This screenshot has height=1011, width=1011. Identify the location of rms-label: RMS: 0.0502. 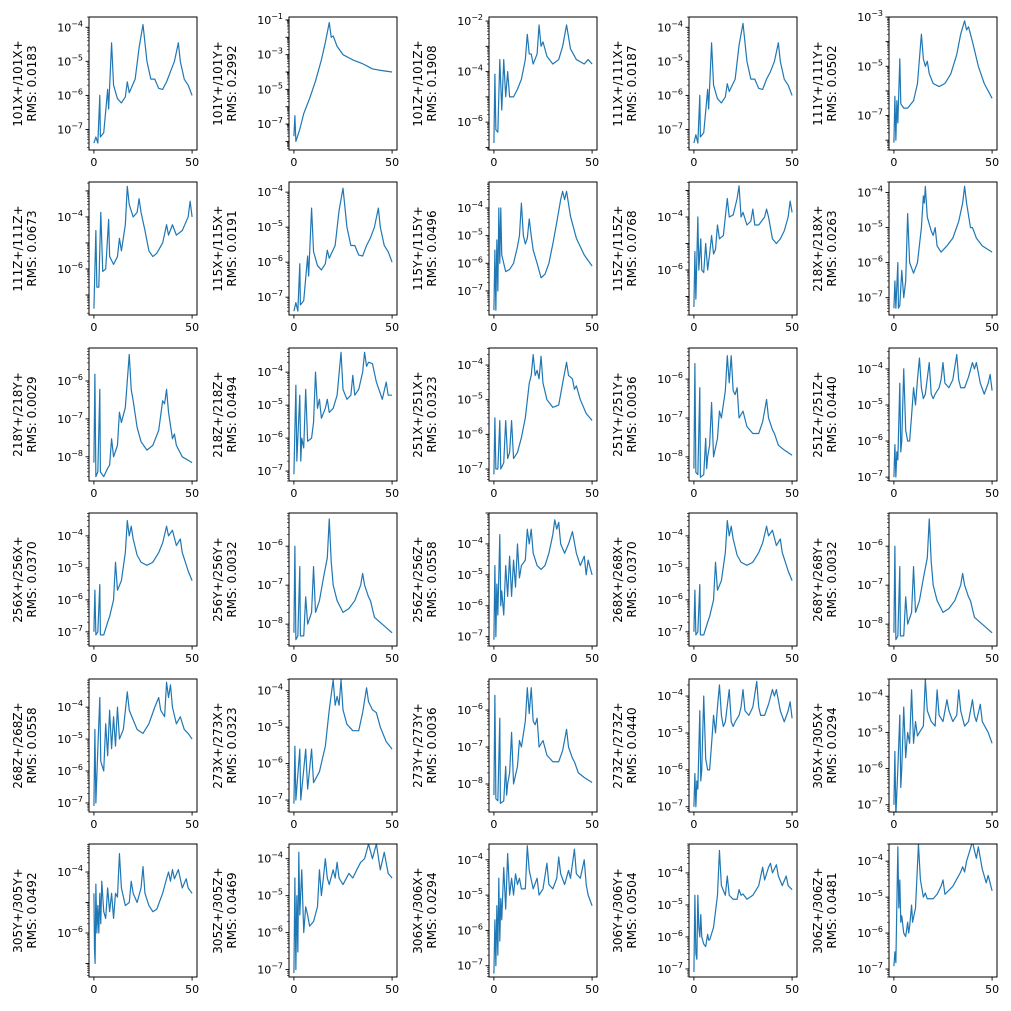
(832, 83).